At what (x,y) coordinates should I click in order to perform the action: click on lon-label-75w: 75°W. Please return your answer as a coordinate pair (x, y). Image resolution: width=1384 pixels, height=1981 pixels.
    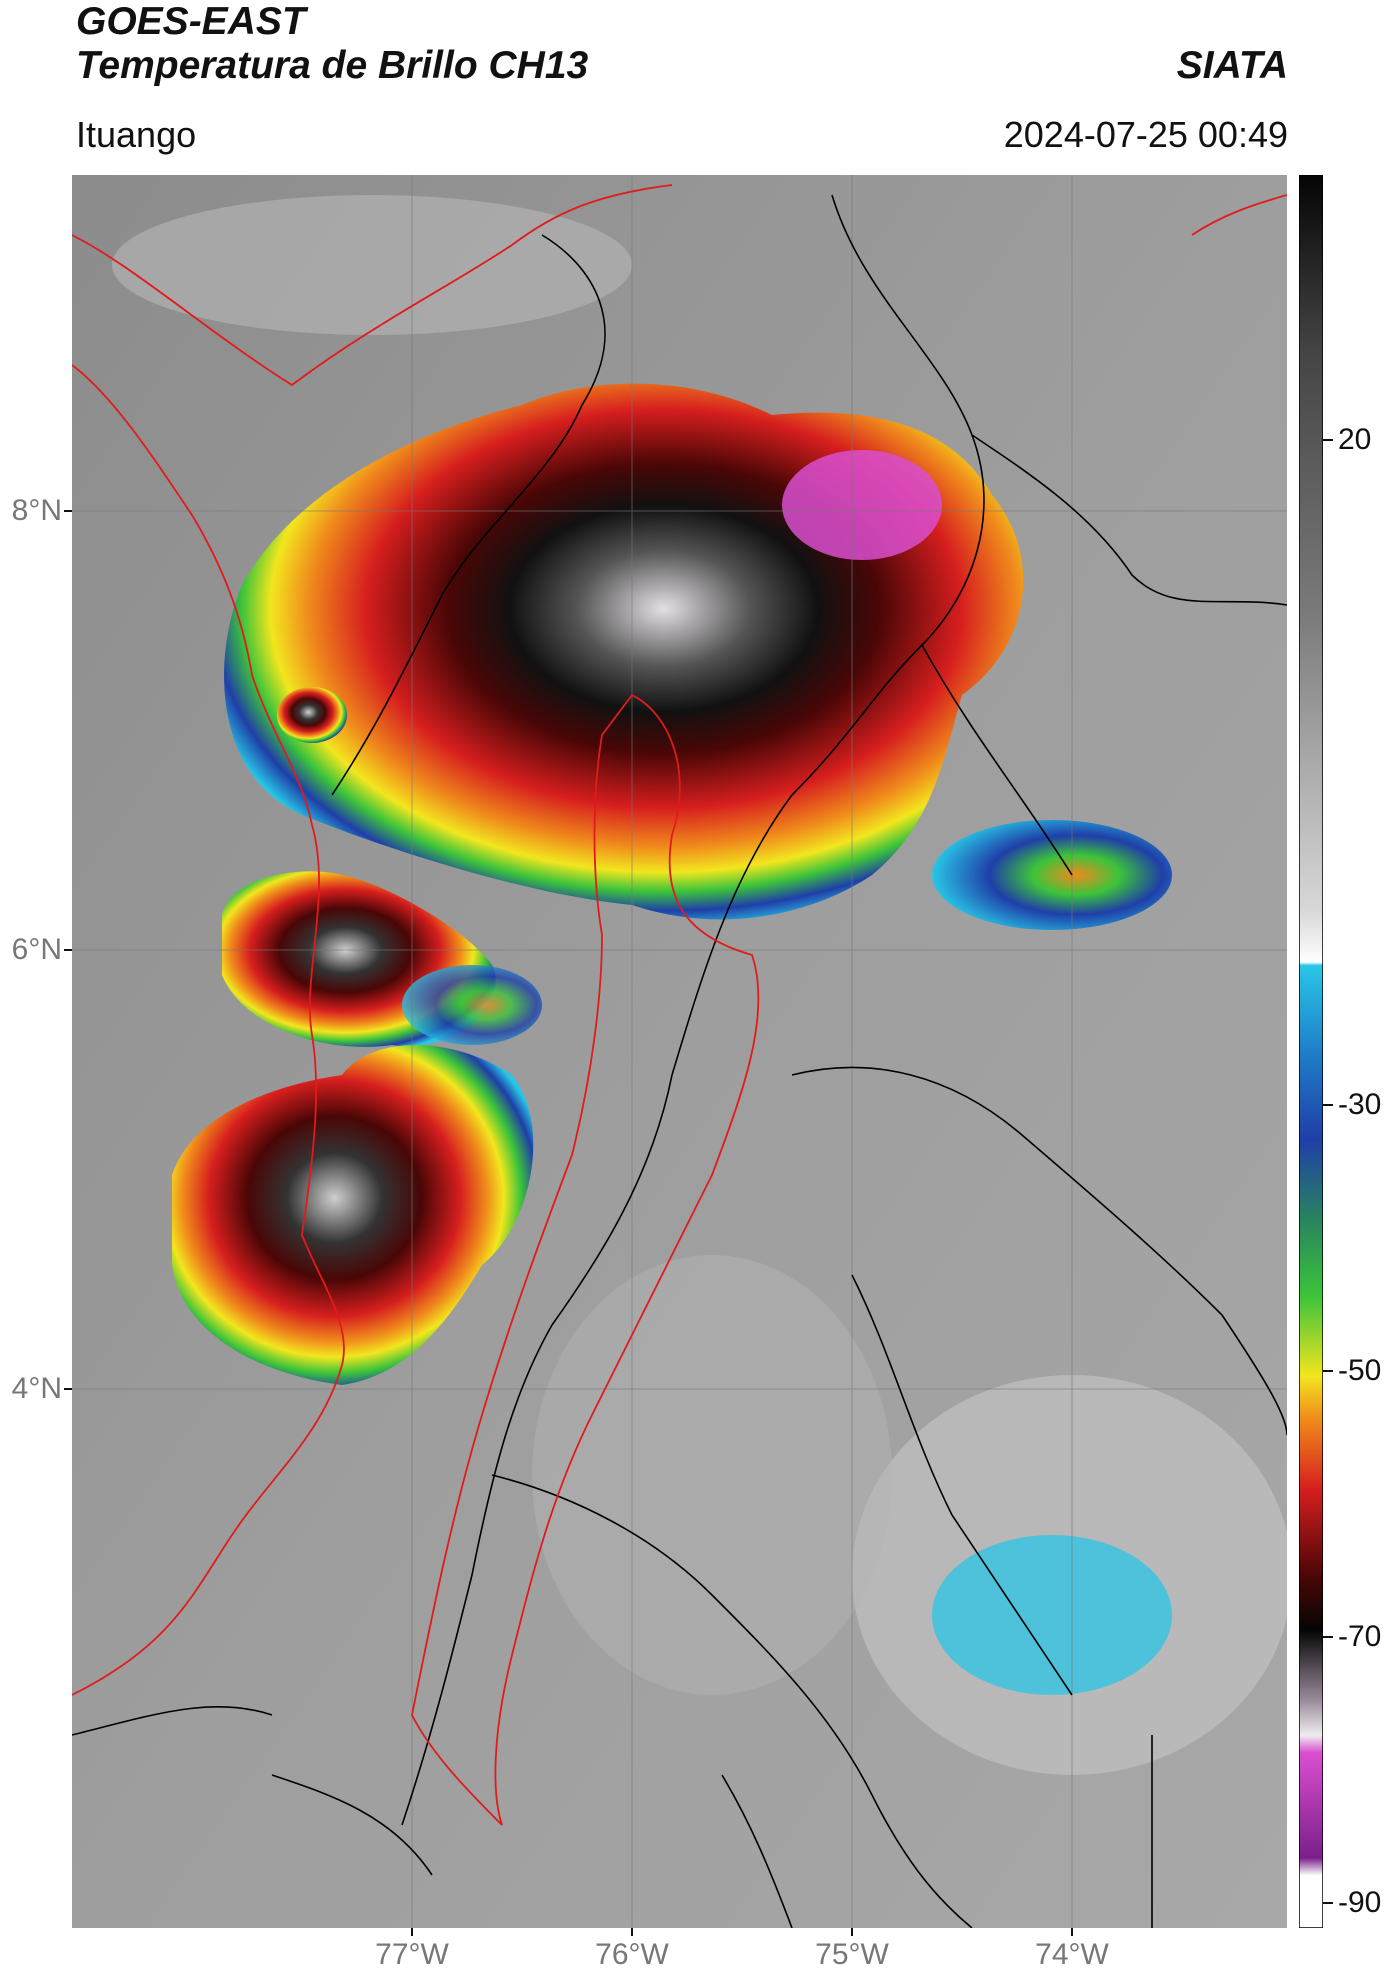
    Looking at the image, I should click on (852, 1954).